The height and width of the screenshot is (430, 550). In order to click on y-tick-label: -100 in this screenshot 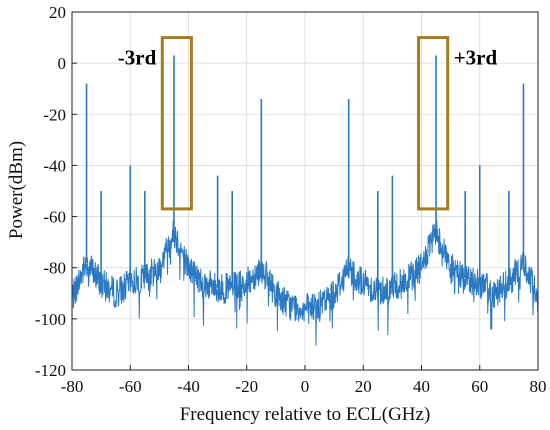, I will do `click(50, 319)`.